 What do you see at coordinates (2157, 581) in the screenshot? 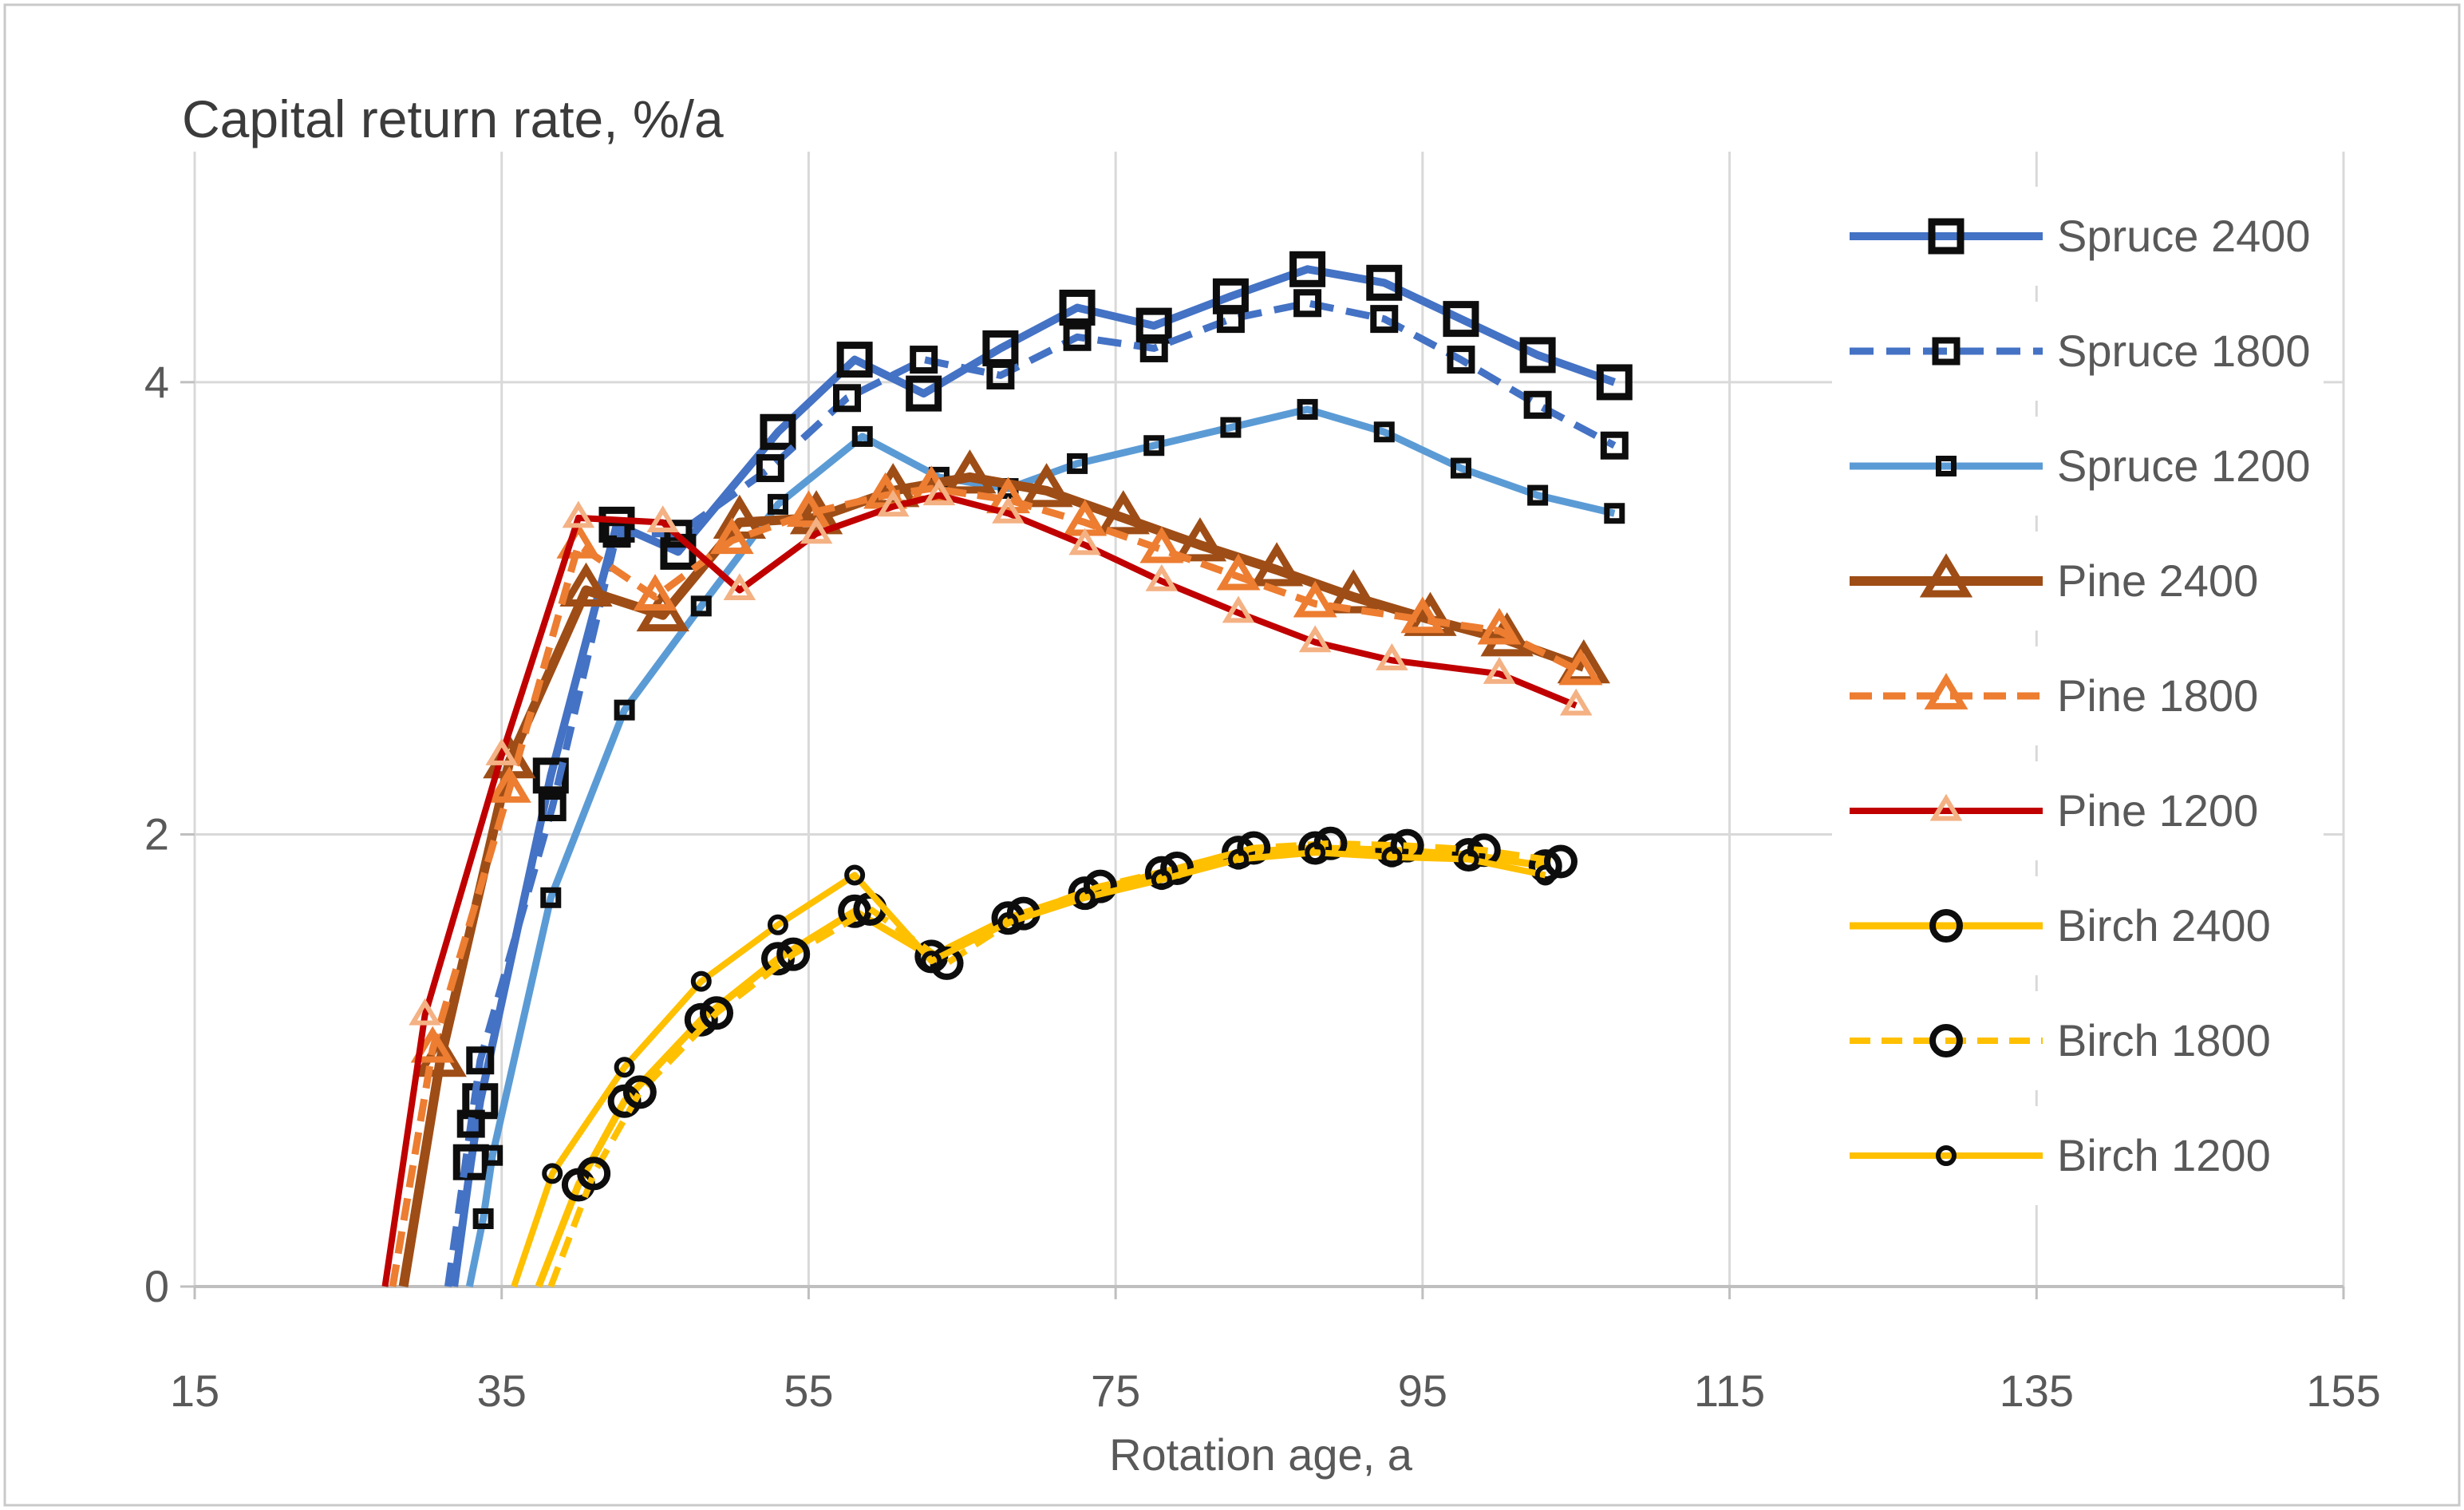
I see `legend-item-label: Pine 2400` at bounding box center [2157, 581].